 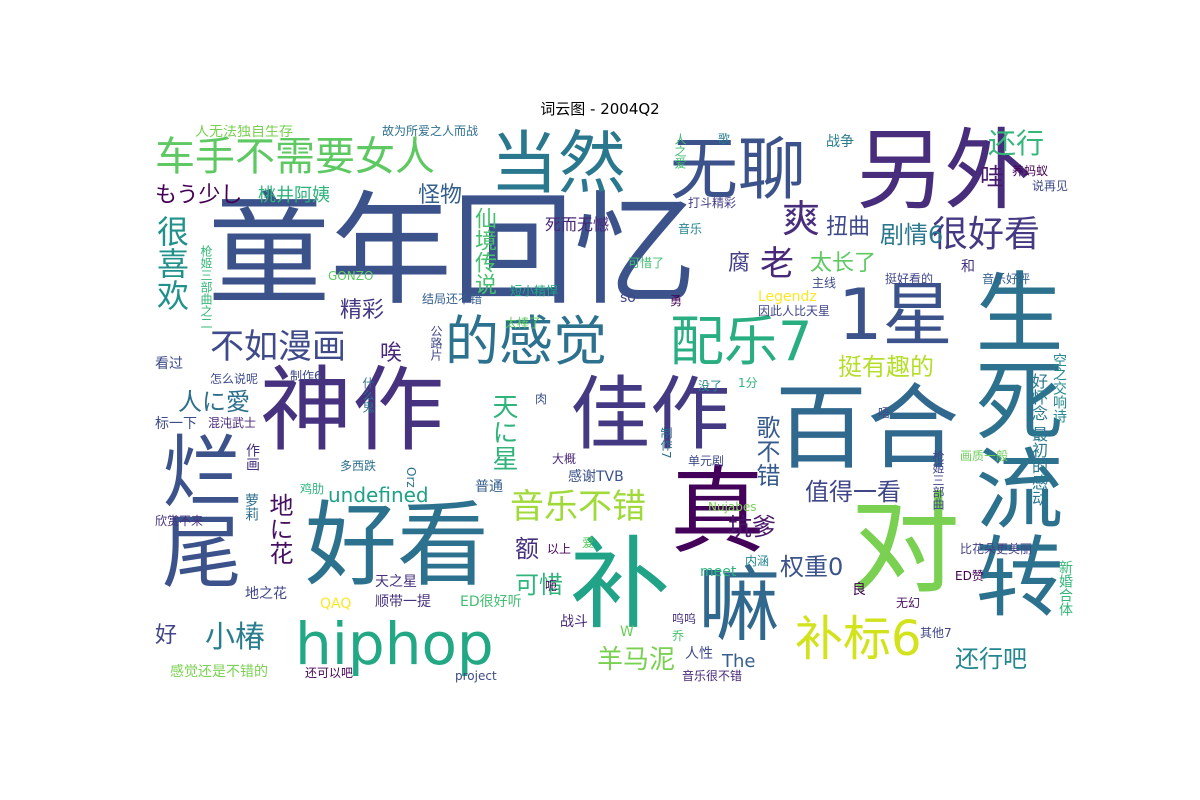 I want to click on word: 还行, so click(x=1016, y=143).